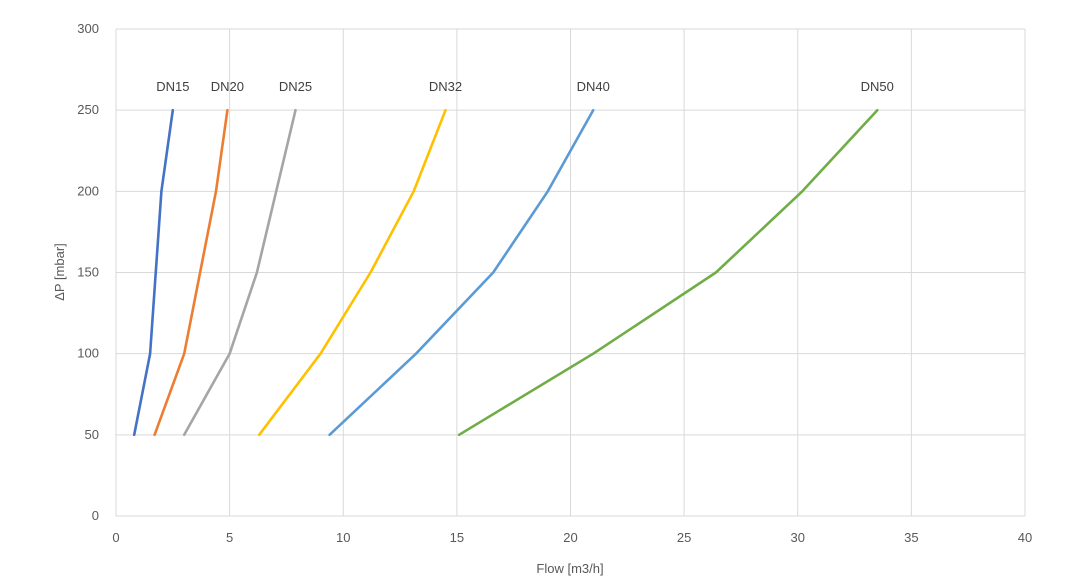 The width and height of the screenshot is (1089, 578). I want to click on x-tick-label: 20, so click(570, 537).